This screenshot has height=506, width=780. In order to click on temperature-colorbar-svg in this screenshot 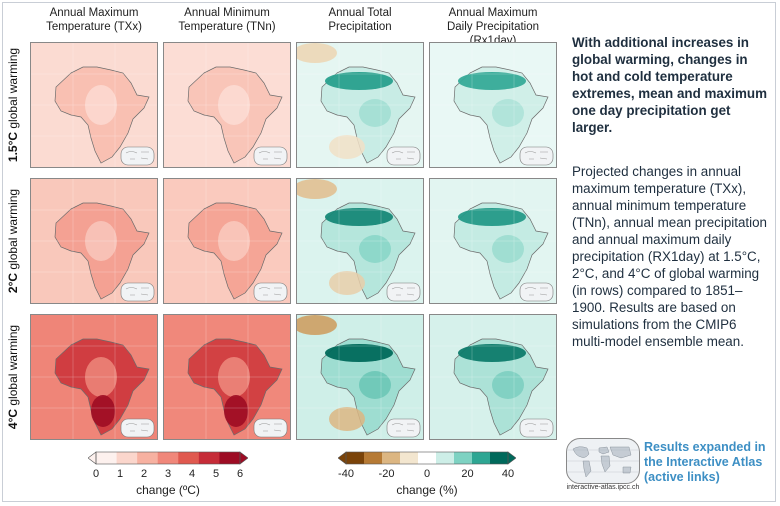, I will do `click(168, 458)`.